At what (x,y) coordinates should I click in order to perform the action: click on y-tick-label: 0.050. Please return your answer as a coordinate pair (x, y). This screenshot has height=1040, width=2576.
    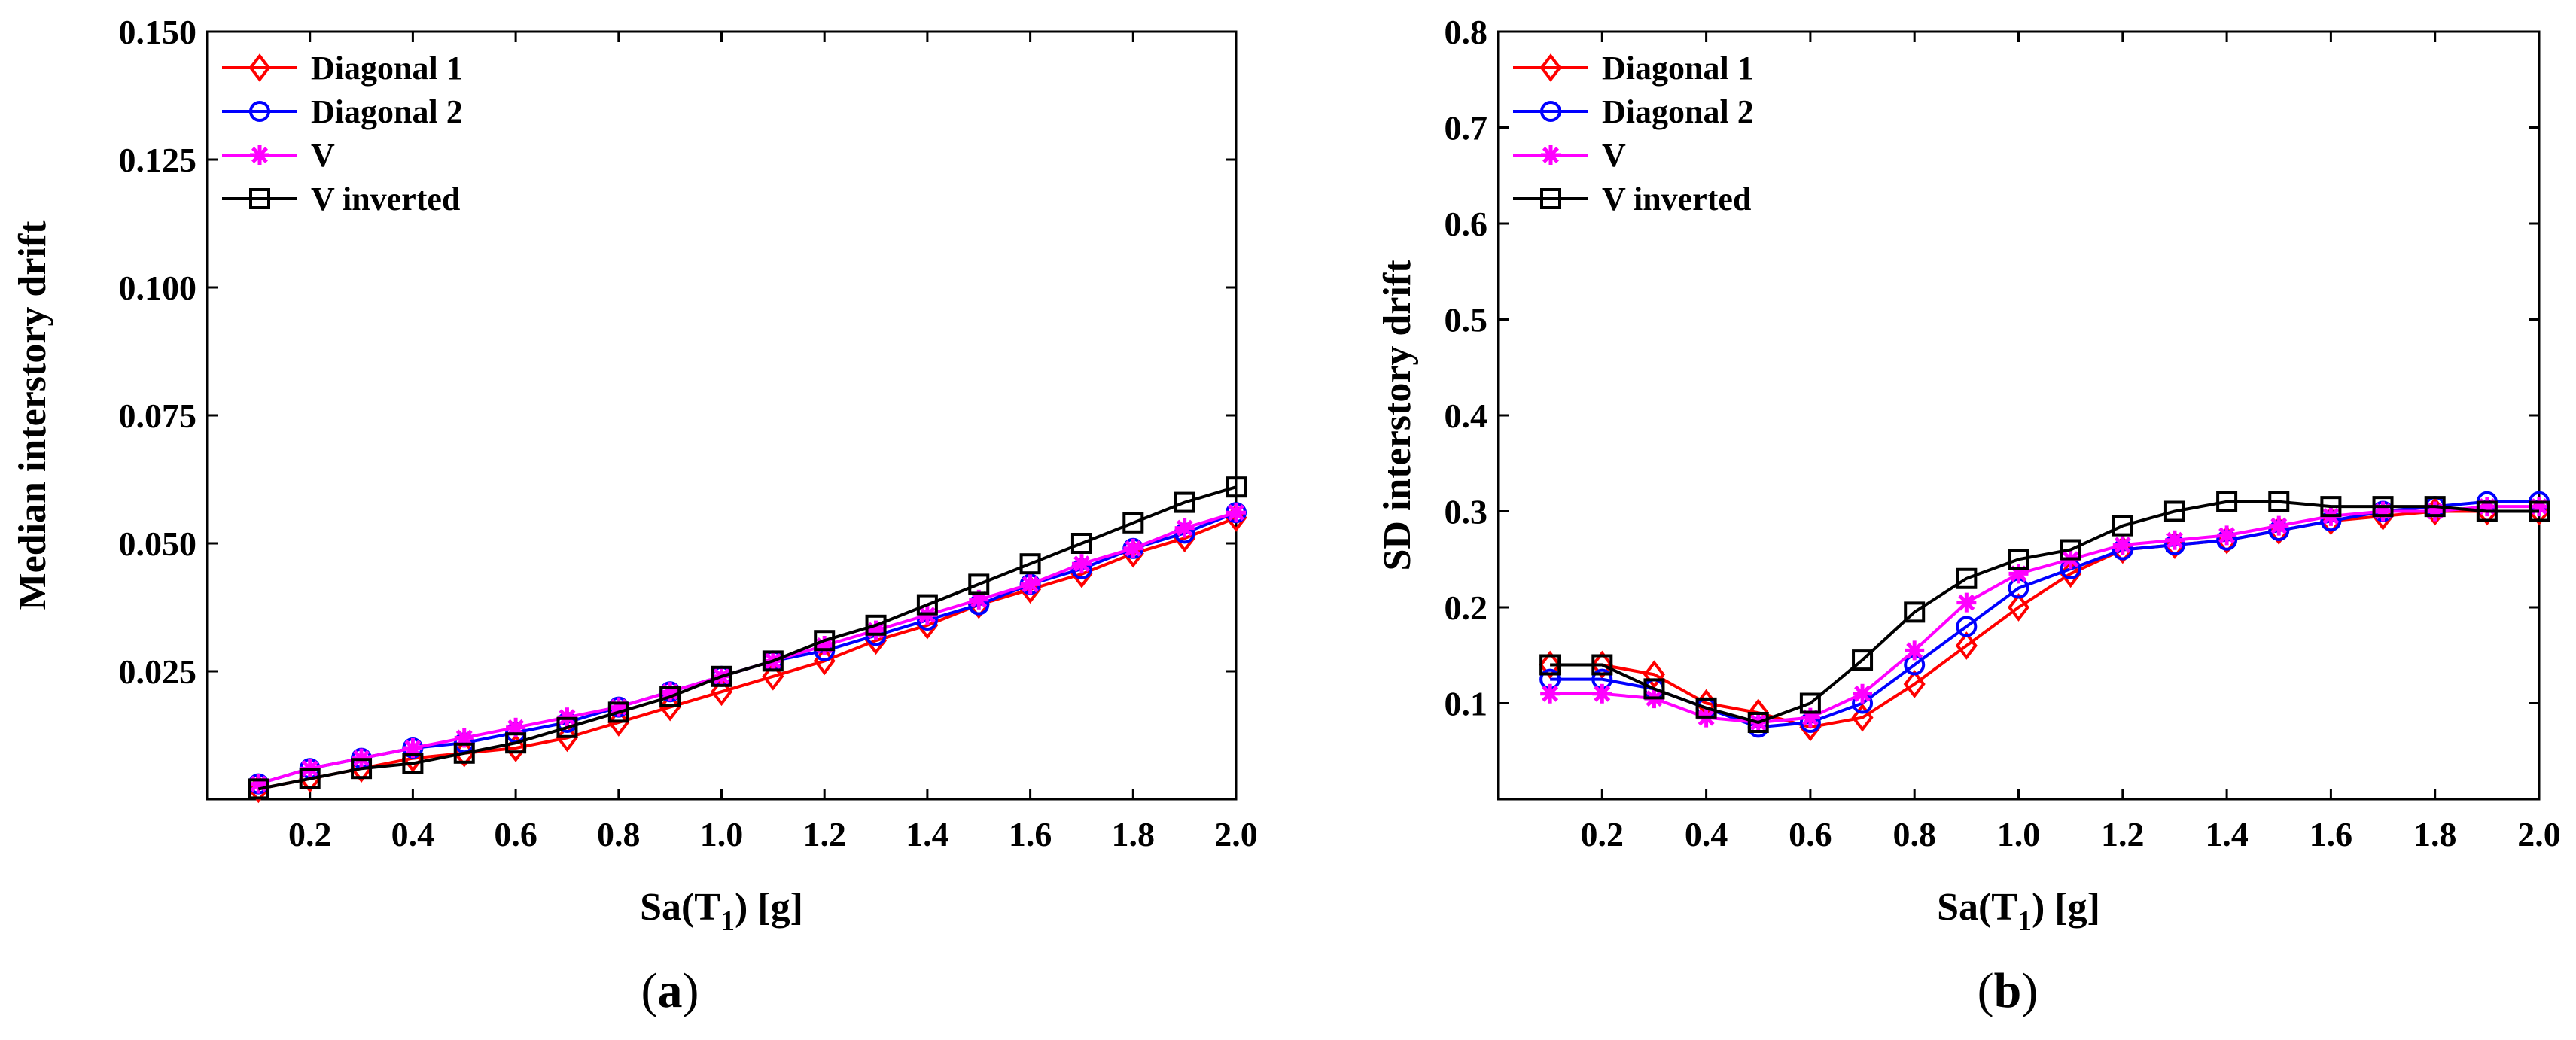
    Looking at the image, I should click on (158, 544).